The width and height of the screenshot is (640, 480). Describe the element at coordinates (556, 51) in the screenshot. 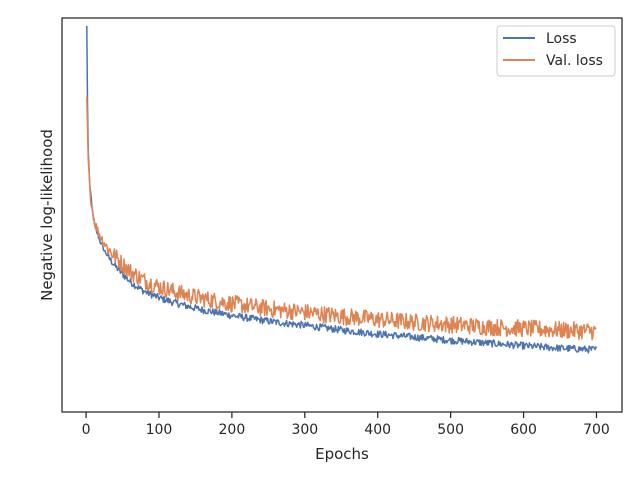

I see `legend: Loss Val. loss` at that location.